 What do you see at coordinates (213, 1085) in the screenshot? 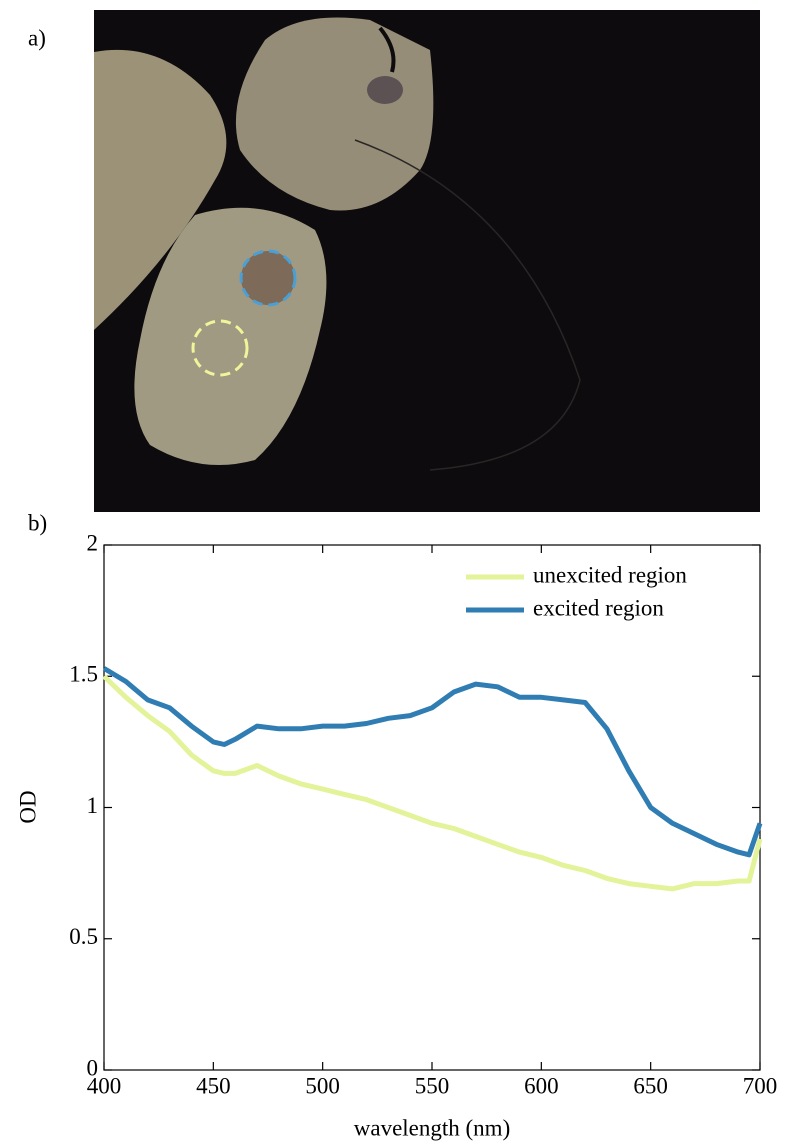
I see `x-tick-label: 450` at bounding box center [213, 1085].